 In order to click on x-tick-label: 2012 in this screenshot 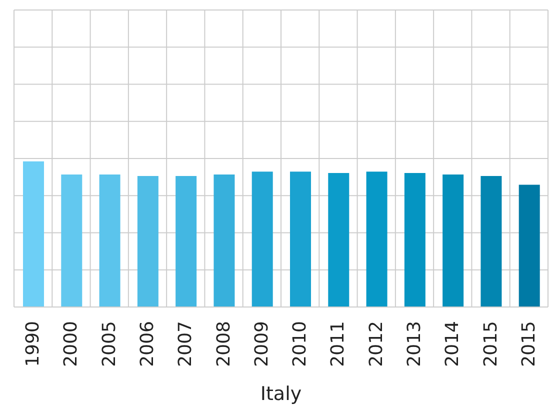, I will do `click(376, 344)`.